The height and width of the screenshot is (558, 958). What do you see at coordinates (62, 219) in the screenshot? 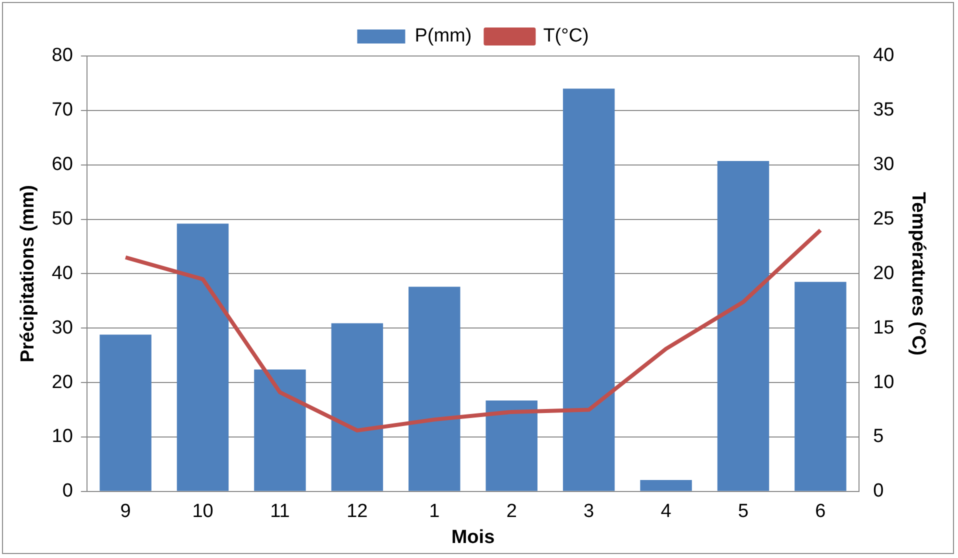
I see `y-tick-label: 50` at bounding box center [62, 219].